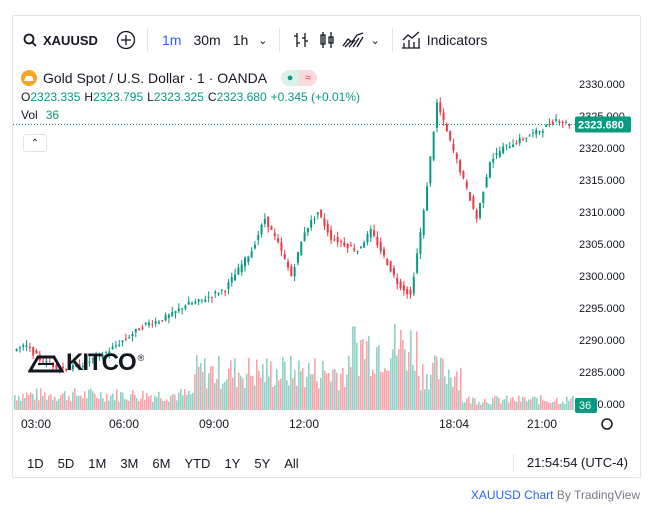 The image size is (650, 522). I want to click on market-status-badge: ● ≈, so click(299, 78).